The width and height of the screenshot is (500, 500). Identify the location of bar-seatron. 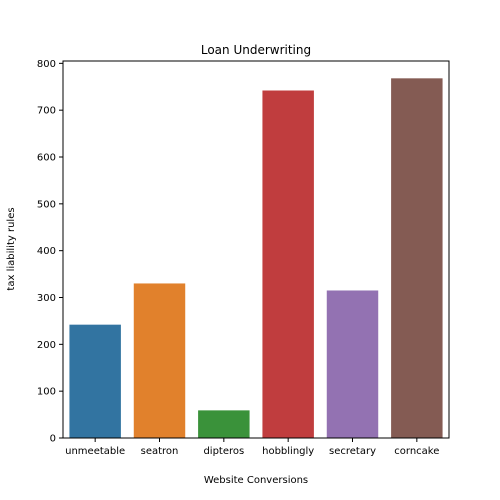
(159, 360).